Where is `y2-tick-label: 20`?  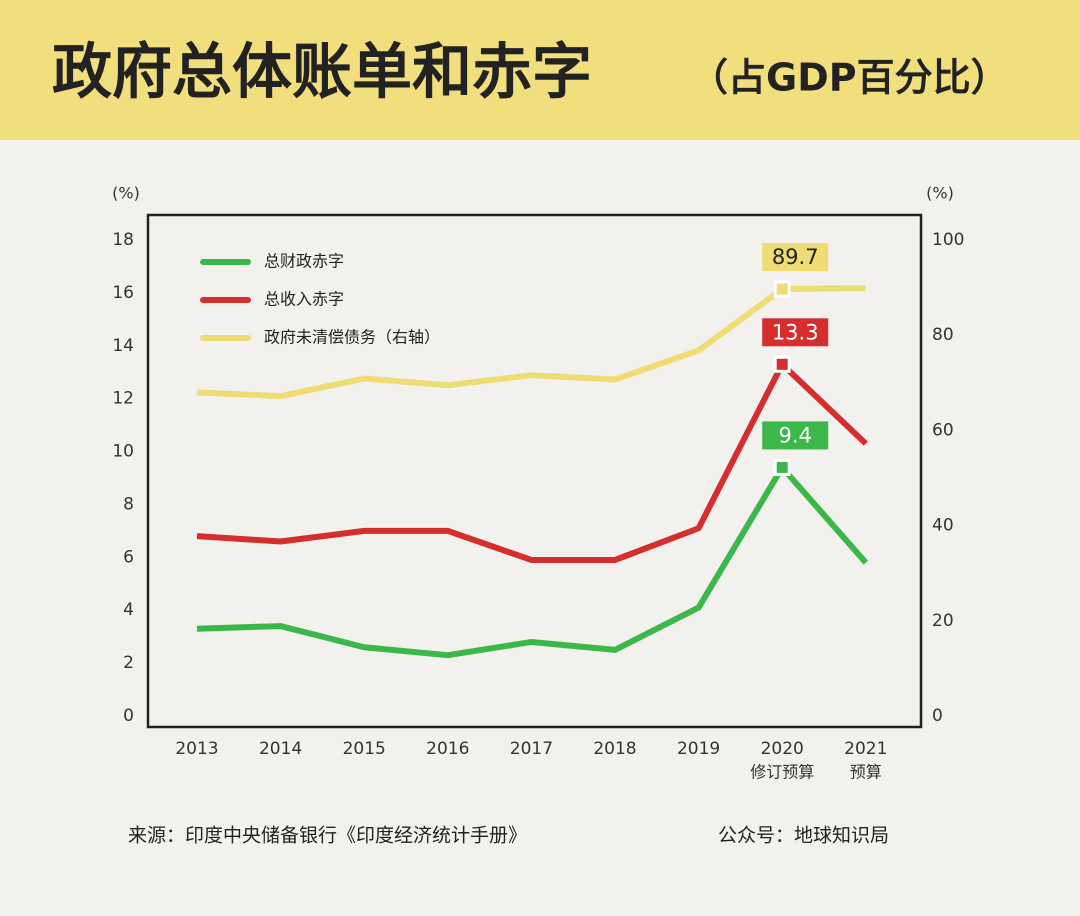 y2-tick-label: 20 is located at coordinates (943, 621).